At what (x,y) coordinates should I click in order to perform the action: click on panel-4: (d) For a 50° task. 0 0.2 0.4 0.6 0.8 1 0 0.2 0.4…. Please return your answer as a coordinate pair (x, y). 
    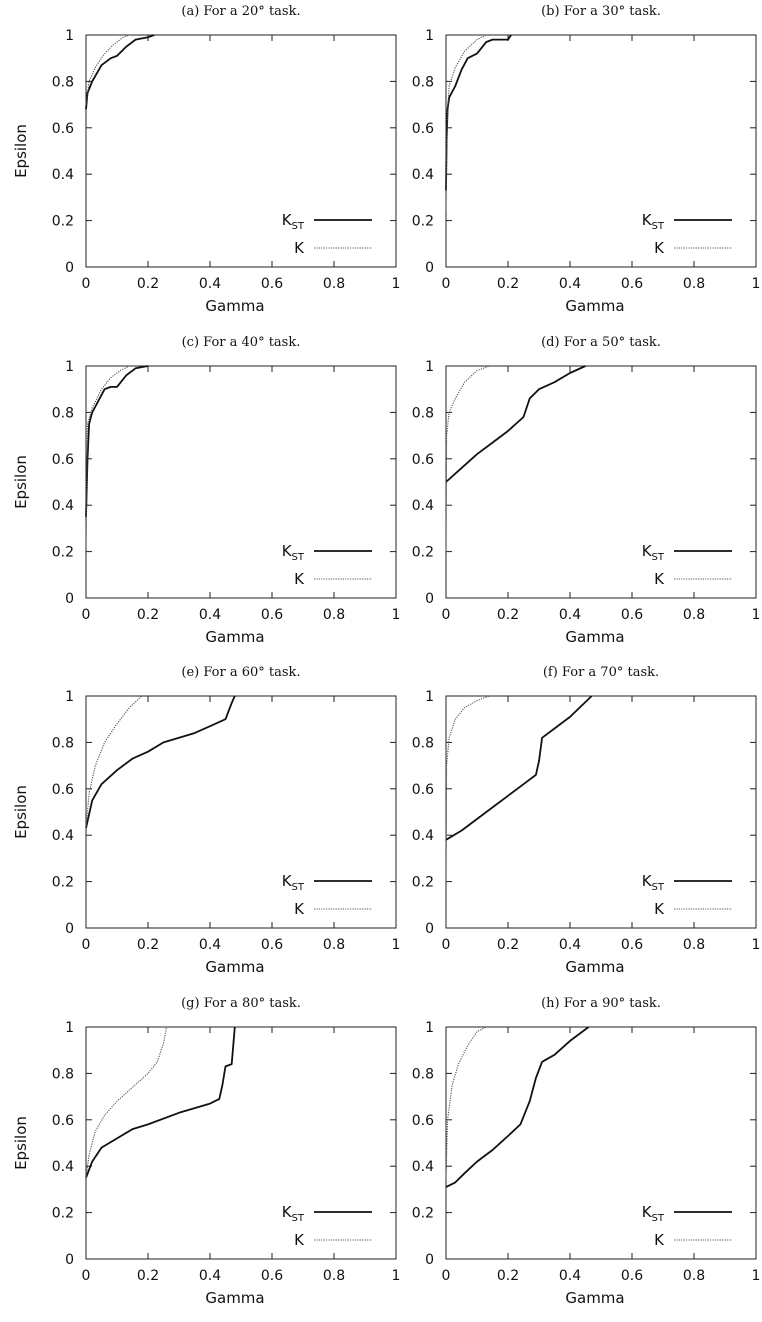
    Looking at the image, I should click on (586, 490).